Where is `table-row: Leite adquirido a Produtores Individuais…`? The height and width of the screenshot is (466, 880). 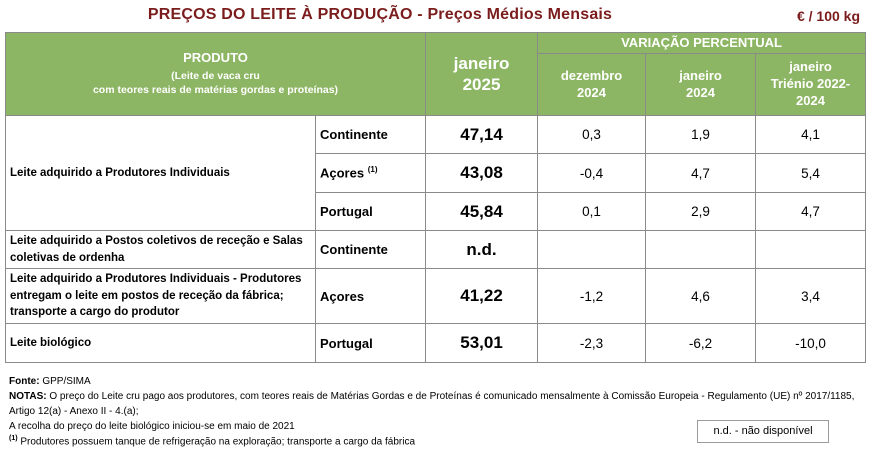
table-row: Leite adquirido a Produtores Individuais… is located at coordinates (436, 296).